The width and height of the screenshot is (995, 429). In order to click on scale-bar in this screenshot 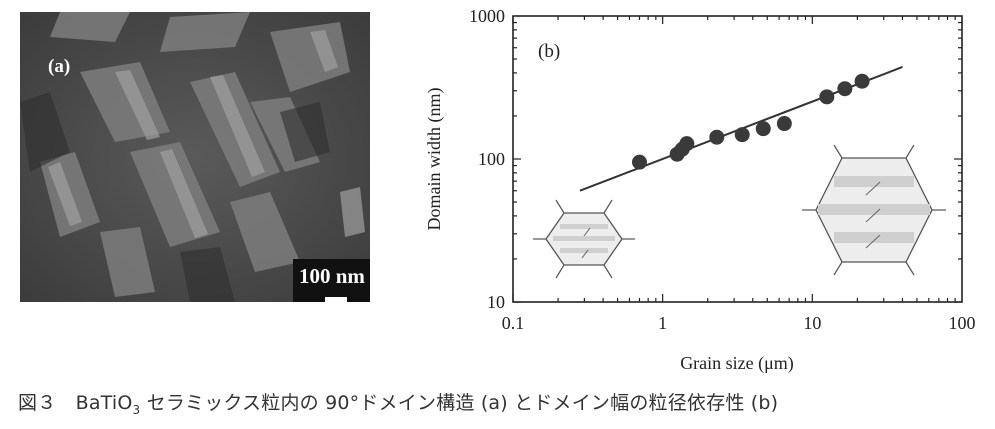, I will do `click(336, 299)`.